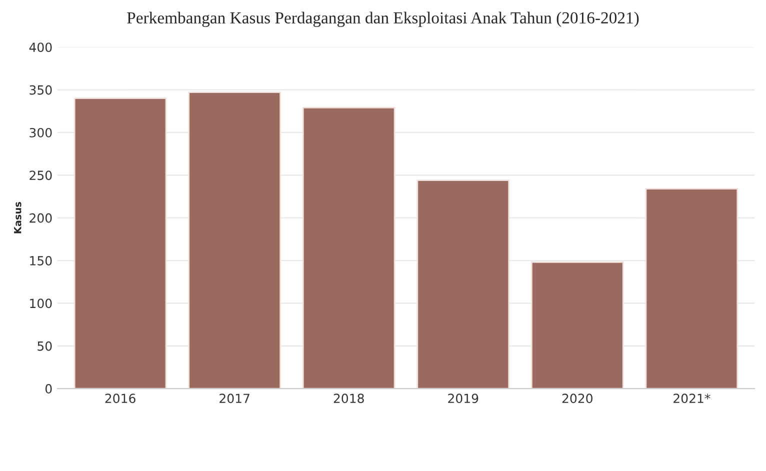 This screenshot has height=471, width=766. What do you see at coordinates (41, 218) in the screenshot?
I see `y-tick-label: 200` at bounding box center [41, 218].